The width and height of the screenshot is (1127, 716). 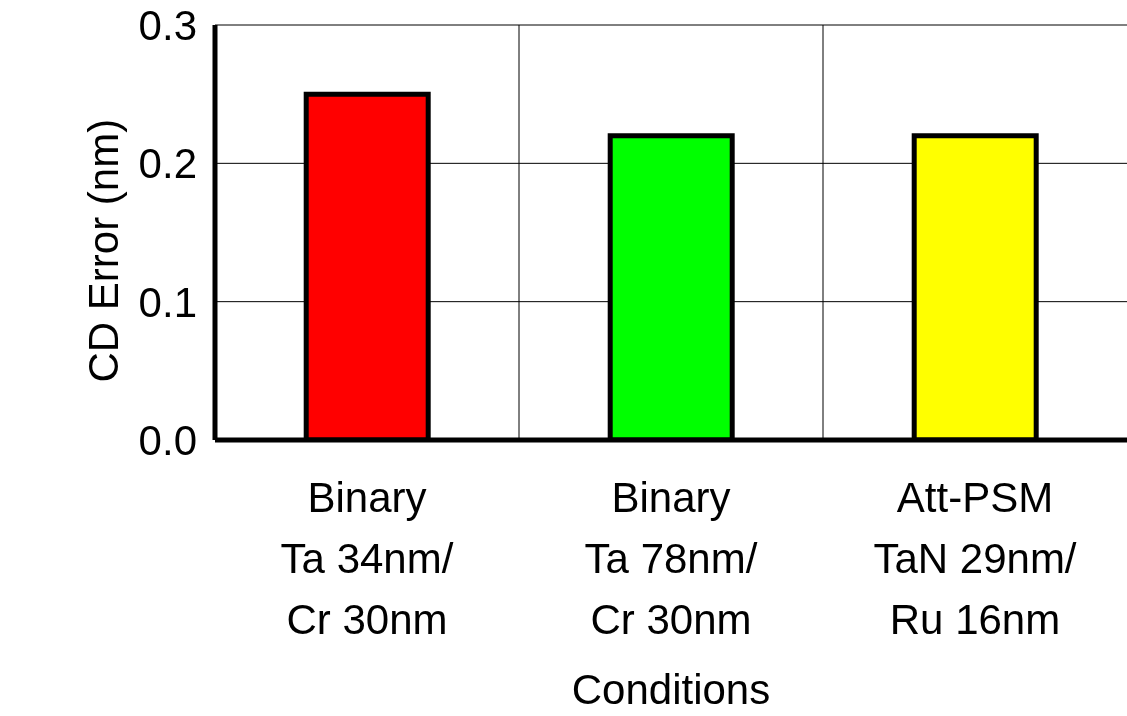 What do you see at coordinates (671, 689) in the screenshot?
I see `x-axis-title: Conditions` at bounding box center [671, 689].